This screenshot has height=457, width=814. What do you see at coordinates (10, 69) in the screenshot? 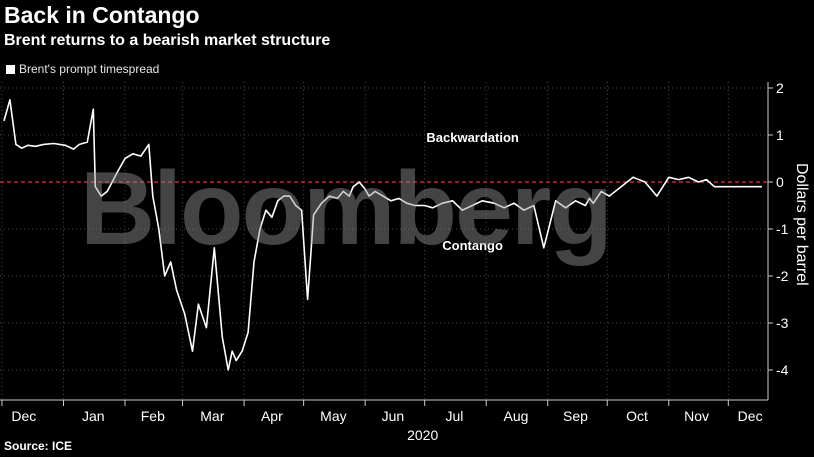
I see `legend-swatch` at bounding box center [10, 69].